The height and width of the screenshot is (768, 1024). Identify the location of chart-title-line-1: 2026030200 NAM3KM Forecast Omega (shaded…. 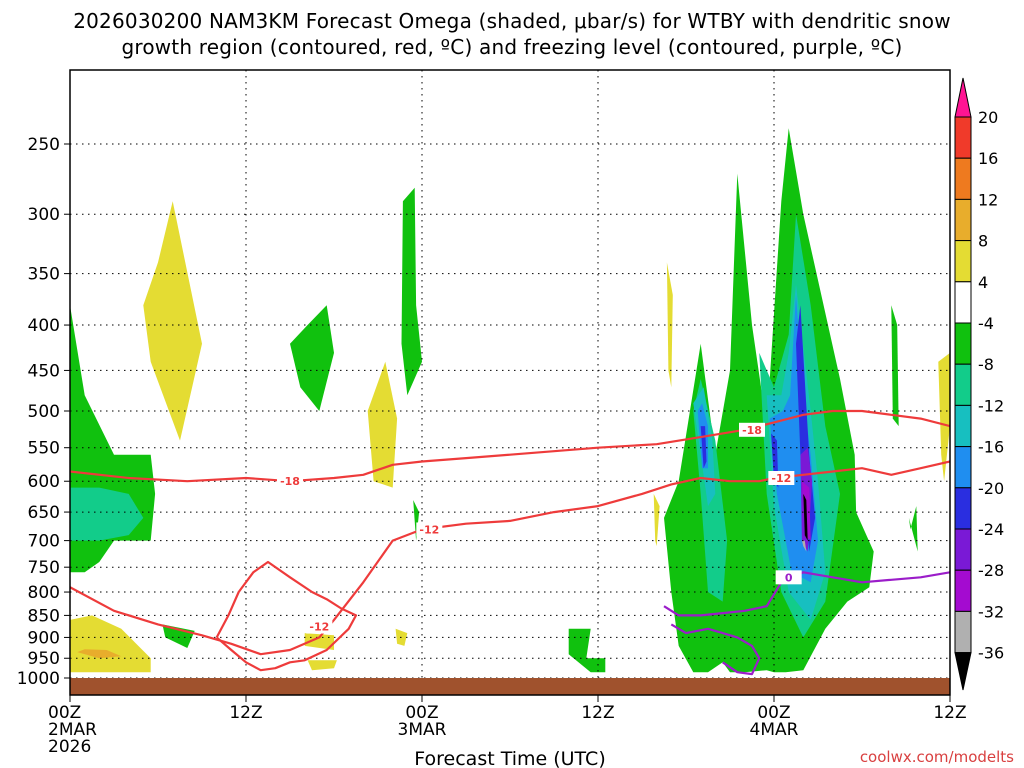
(512, 21).